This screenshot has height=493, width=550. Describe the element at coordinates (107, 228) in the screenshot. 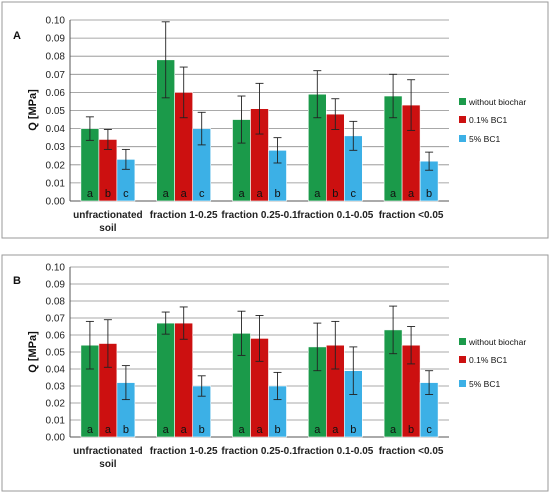

I see `panel-a-category-label: soil` at that location.